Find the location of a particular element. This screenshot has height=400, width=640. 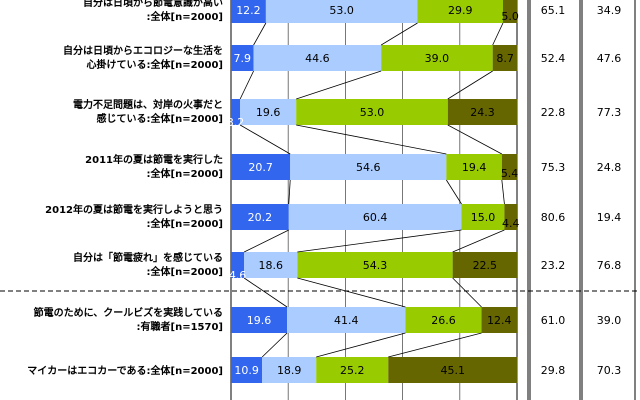

data-label: 24.3 is located at coordinates (482, 112).